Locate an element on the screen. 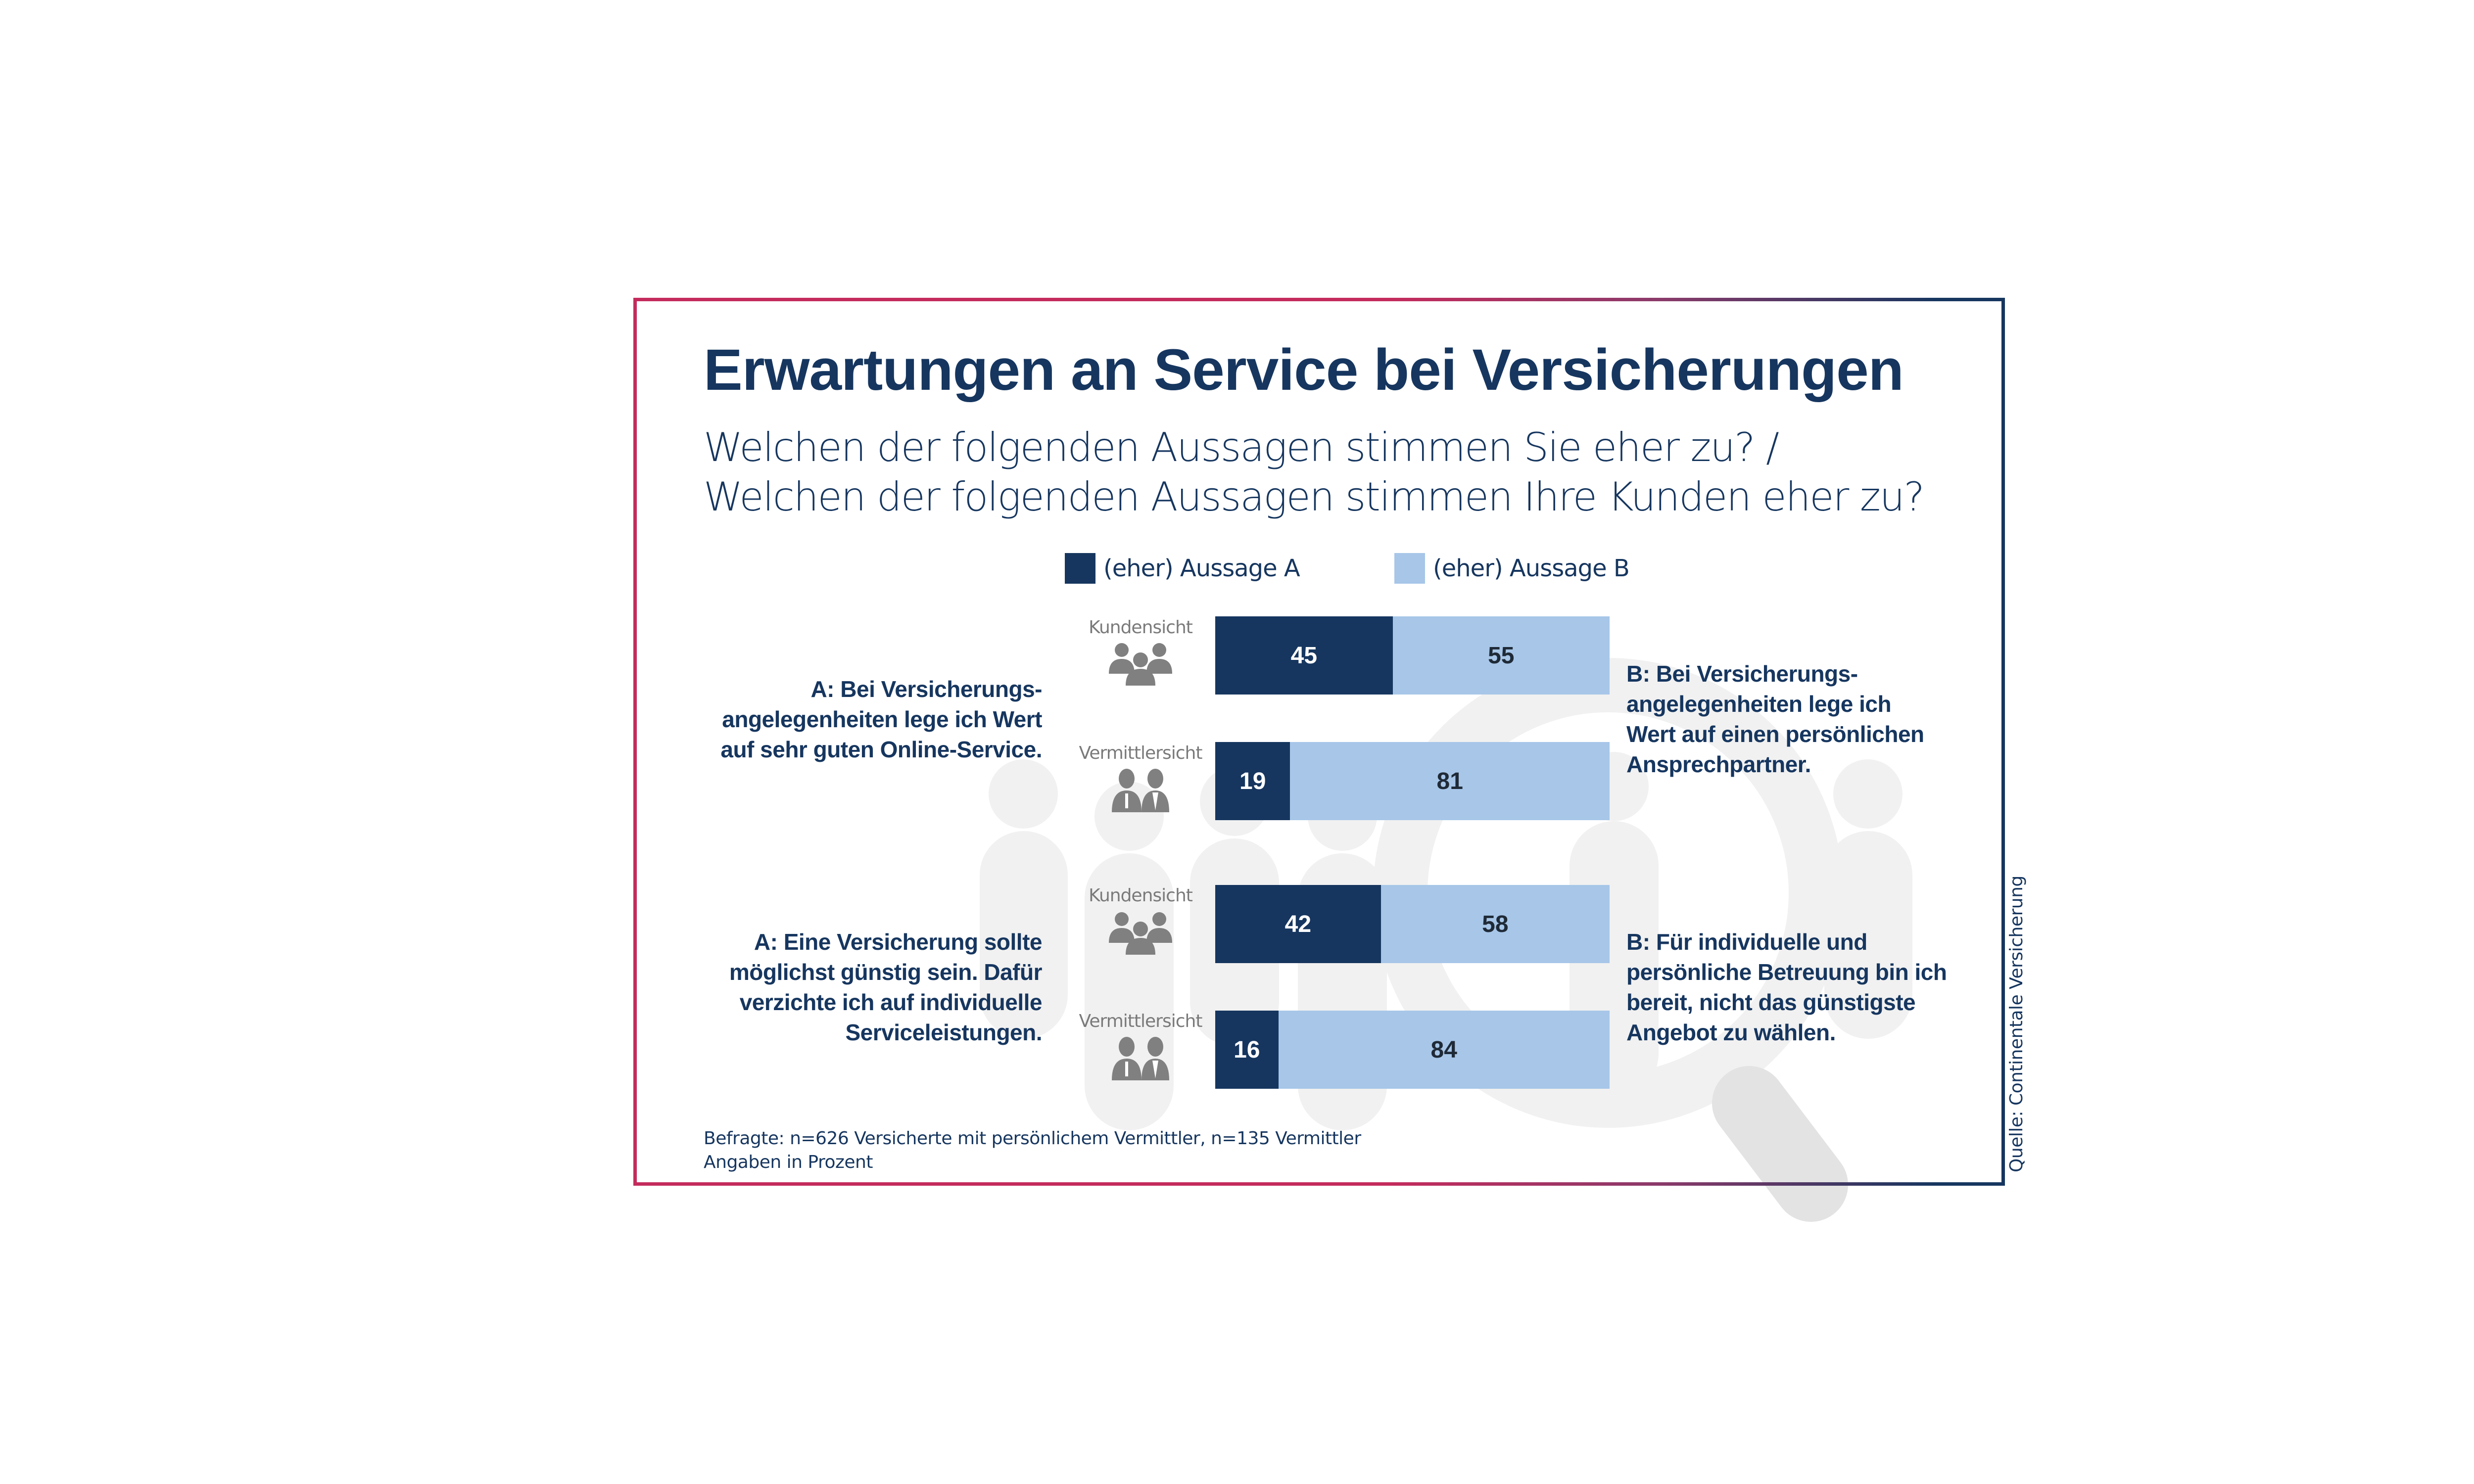 Image resolution: width=2474 pixels, height=1484 pixels. bar-value-label: 45 is located at coordinates (1304, 655).